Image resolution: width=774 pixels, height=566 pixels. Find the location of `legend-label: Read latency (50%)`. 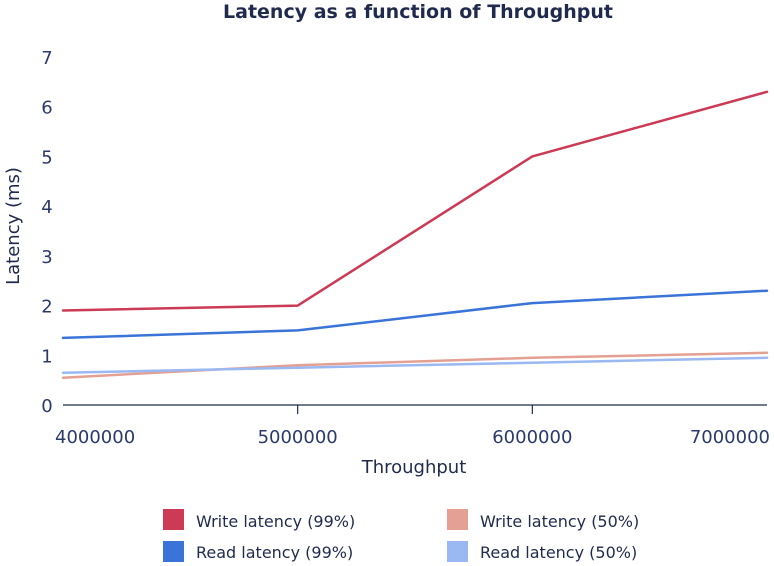

legend-label: Read latency (50%) is located at coordinates (558, 552).